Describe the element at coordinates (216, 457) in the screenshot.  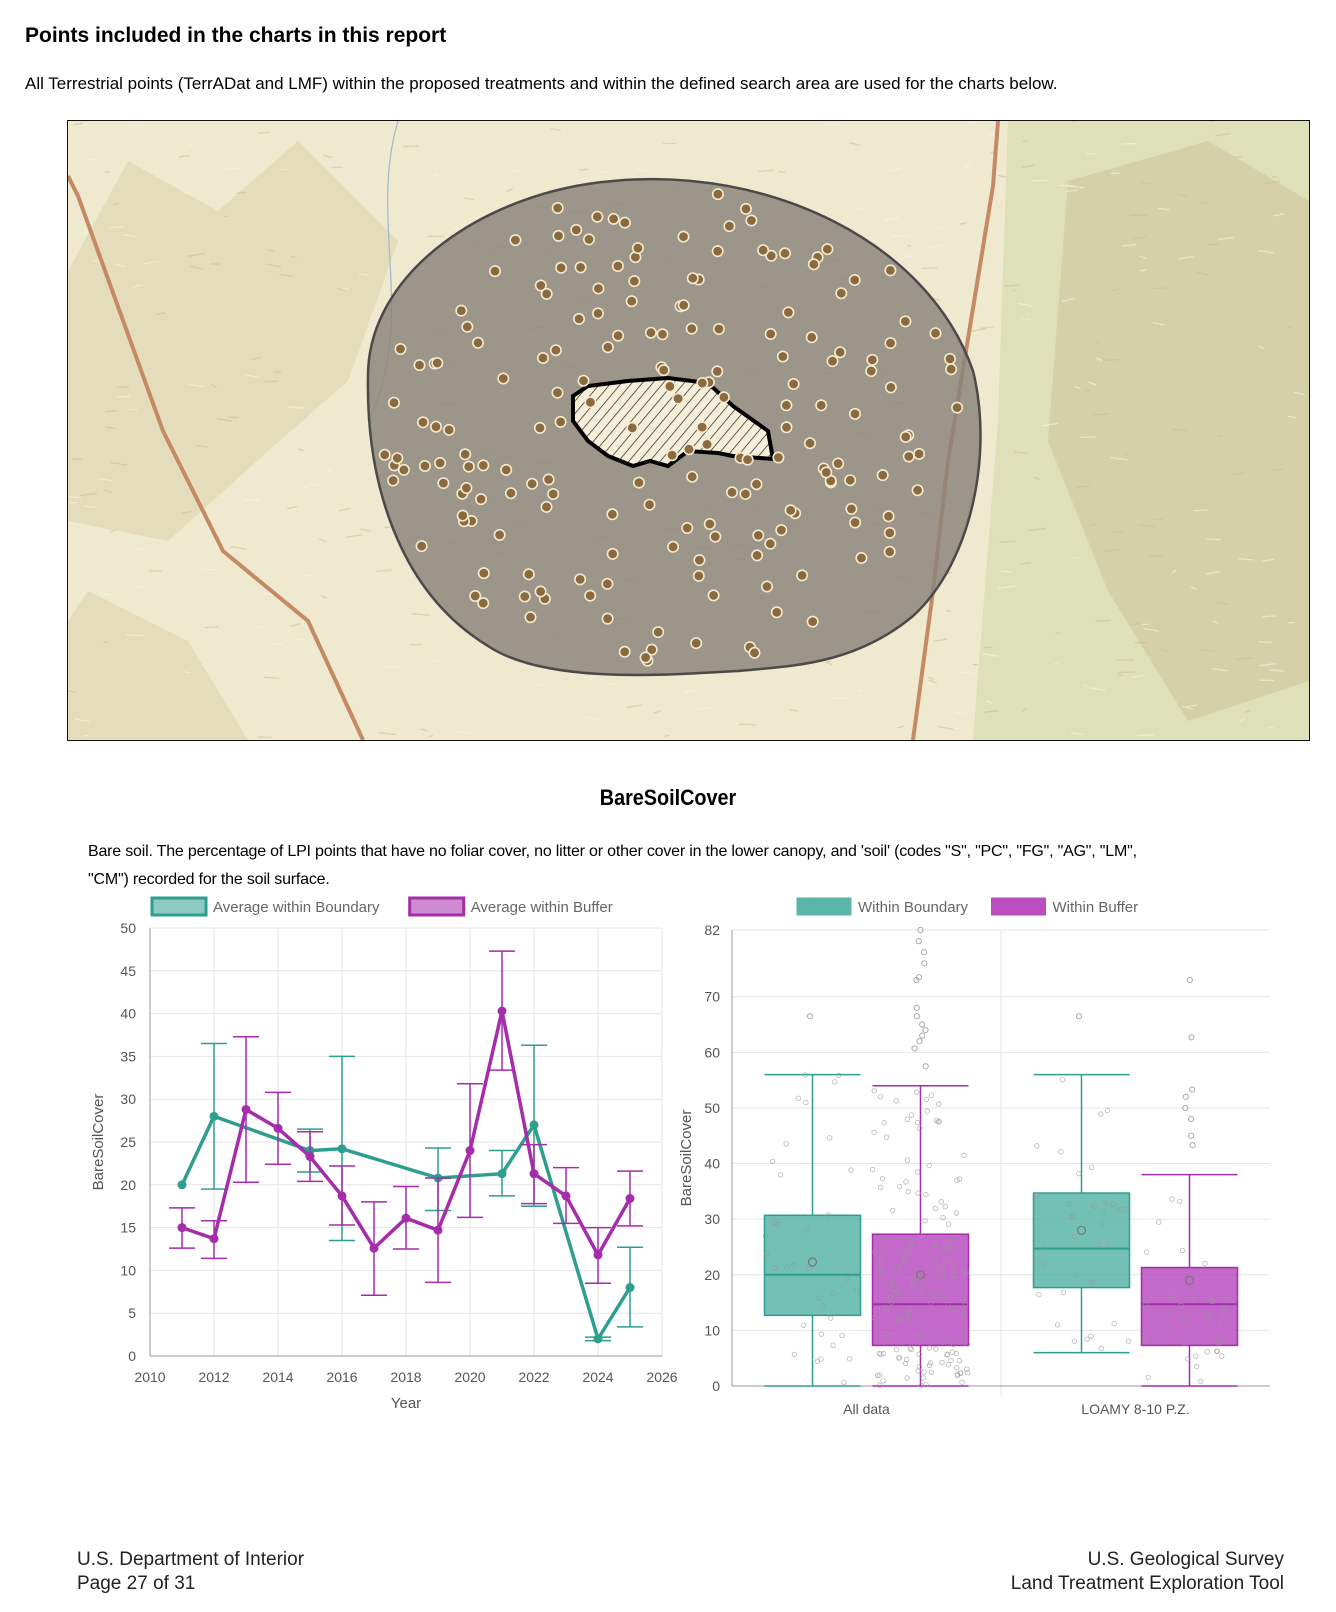
I see `road-line` at that location.